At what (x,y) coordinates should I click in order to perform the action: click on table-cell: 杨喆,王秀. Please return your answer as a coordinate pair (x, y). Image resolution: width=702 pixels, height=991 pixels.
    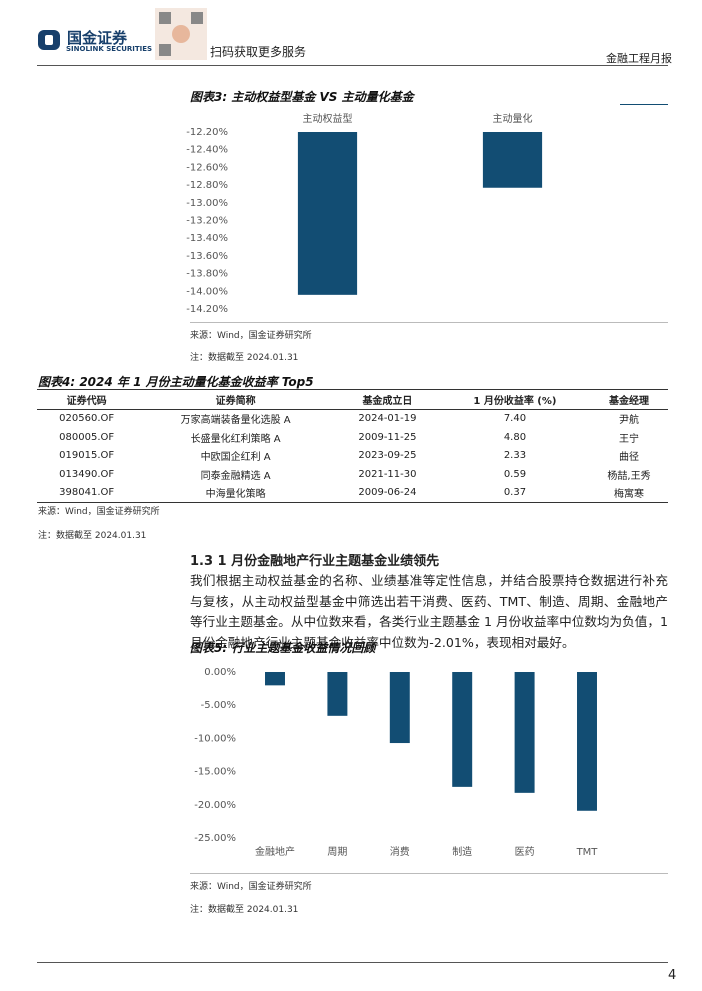
    Looking at the image, I should click on (629, 476).